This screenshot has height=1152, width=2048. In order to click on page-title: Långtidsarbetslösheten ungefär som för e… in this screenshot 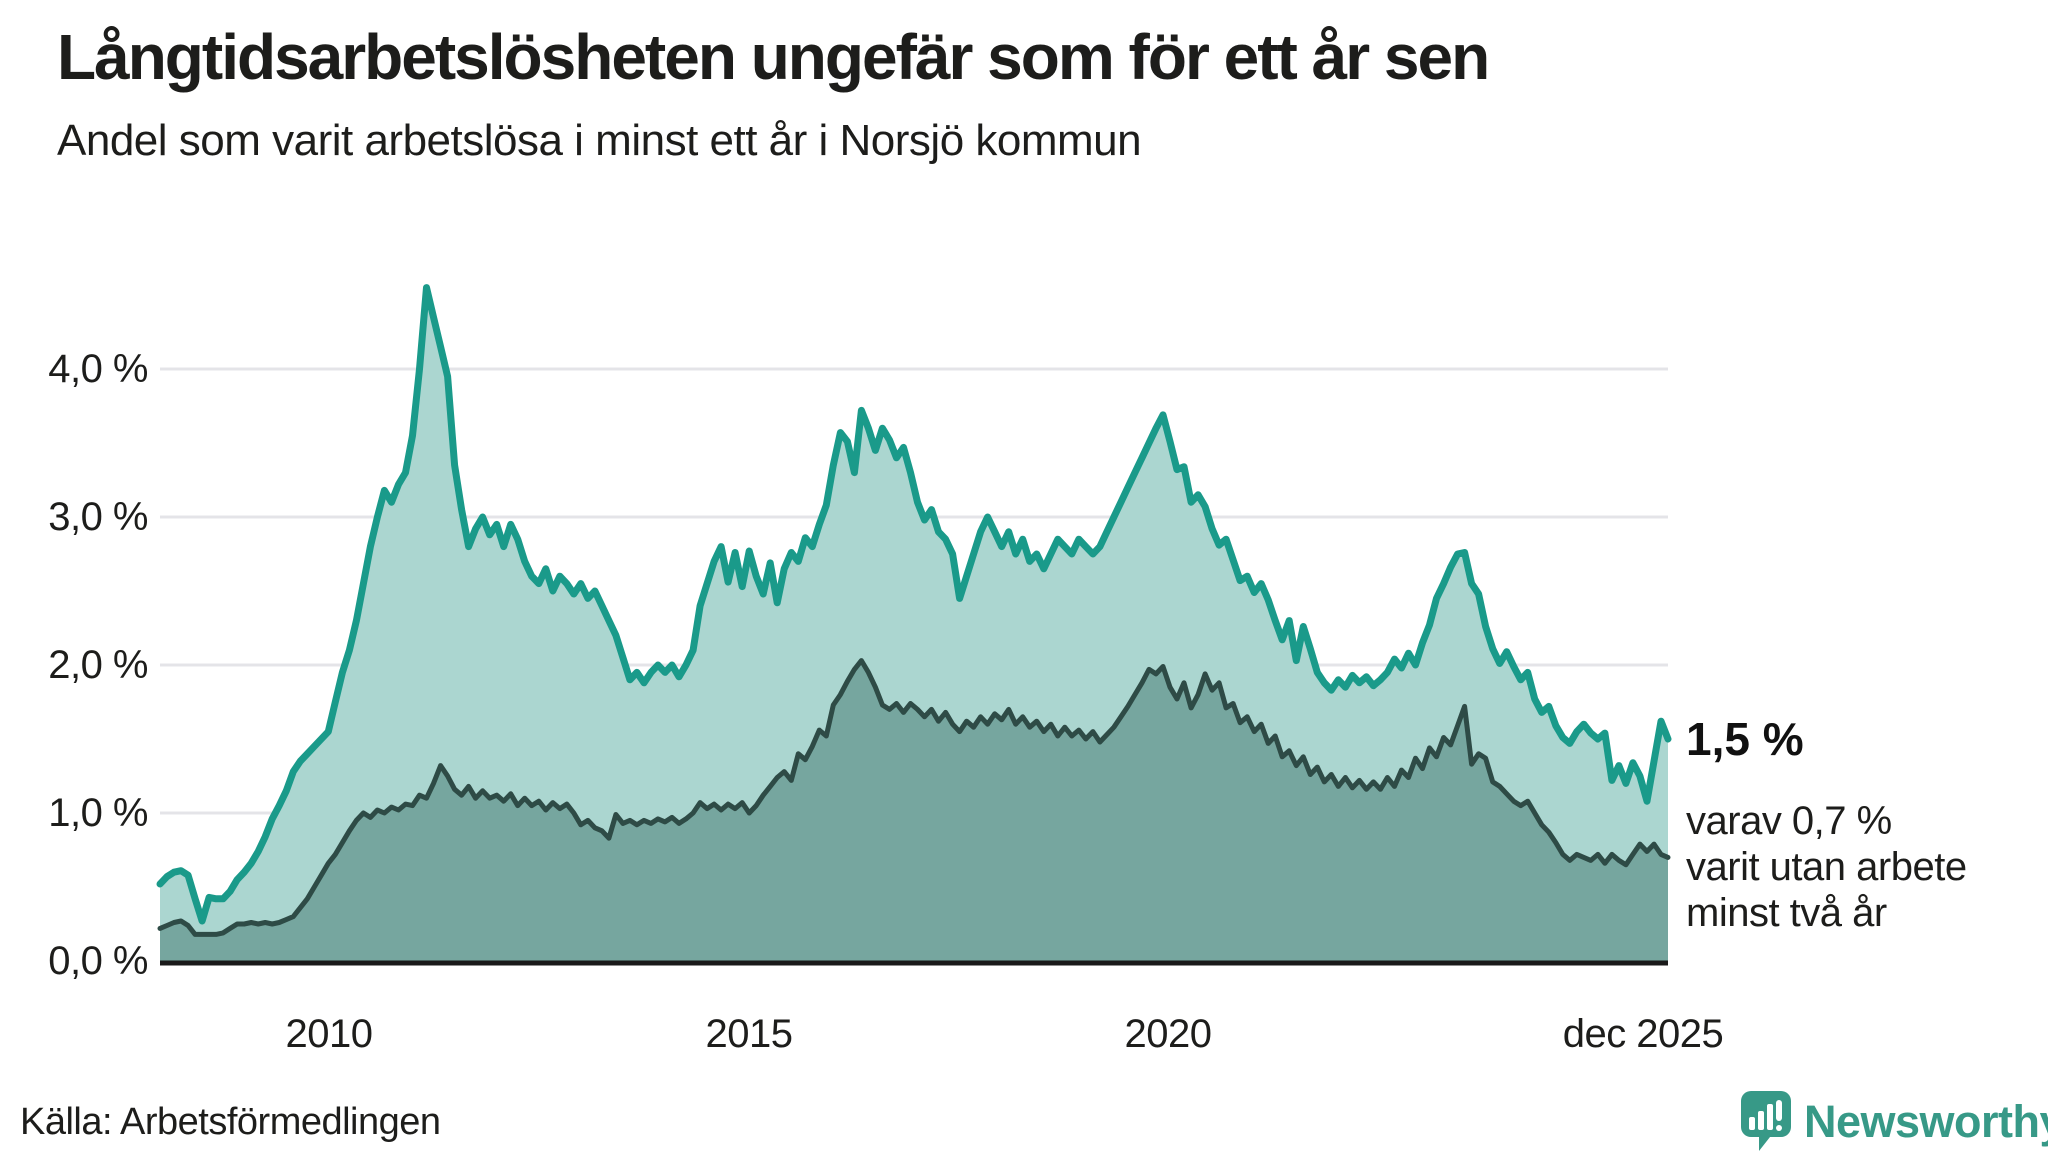, I will do `click(773, 57)`.